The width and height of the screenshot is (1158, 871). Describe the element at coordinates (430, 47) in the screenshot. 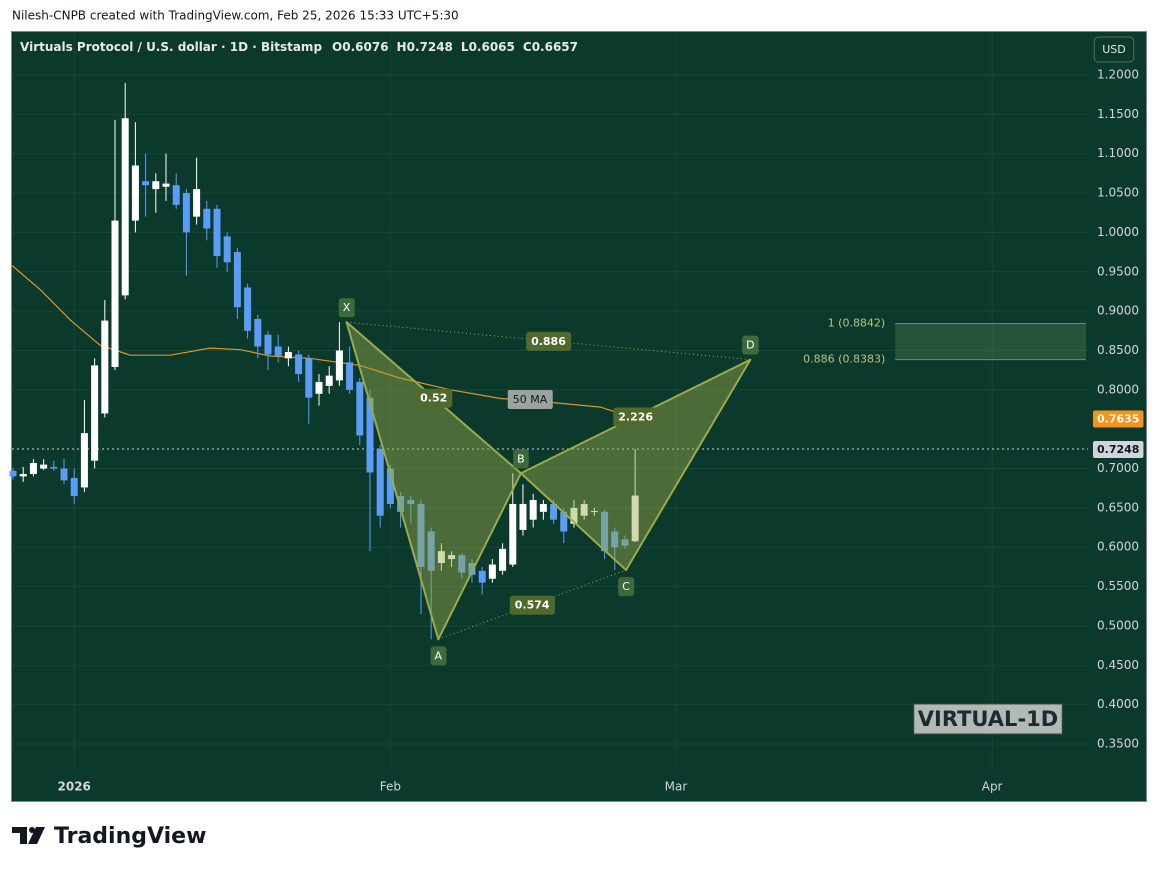

I see `legend-value: 0.7248` at that location.